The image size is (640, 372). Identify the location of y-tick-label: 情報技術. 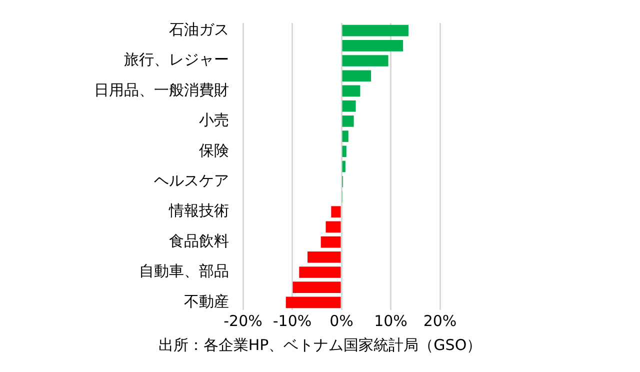
(198, 211).